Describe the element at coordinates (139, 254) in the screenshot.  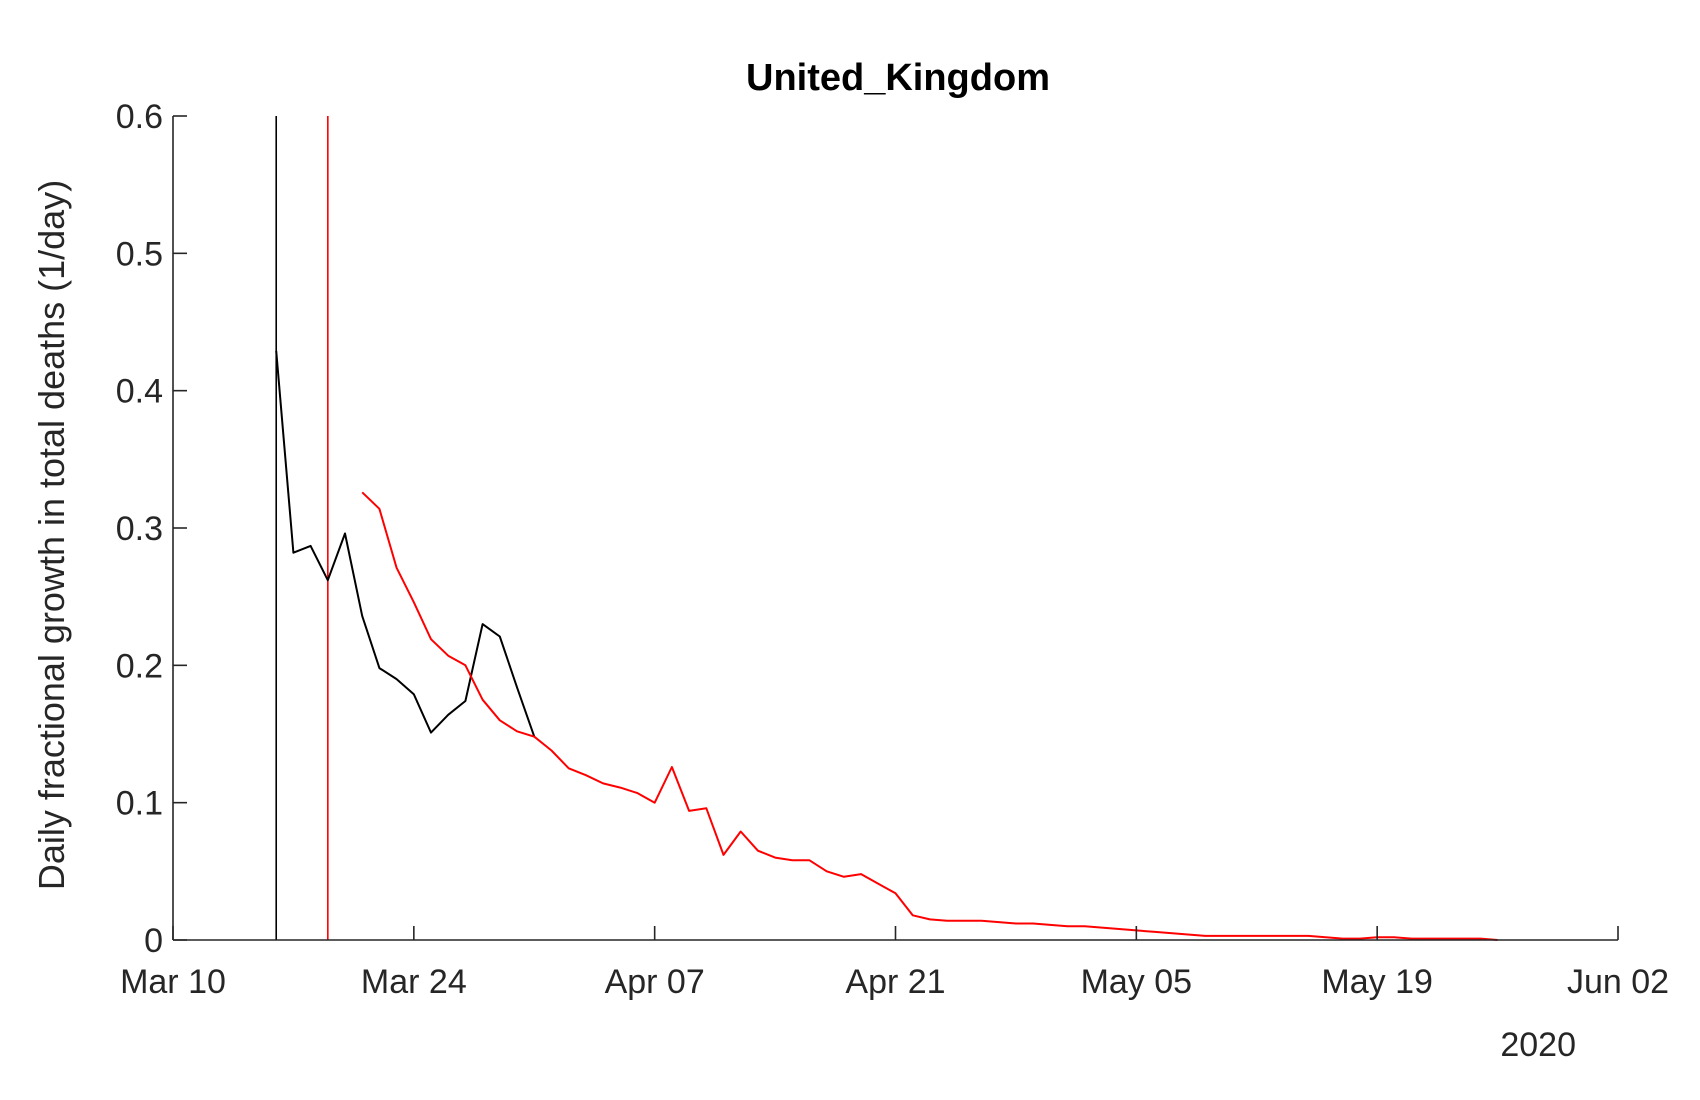
I see `y-tick-label: 0.5` at that location.